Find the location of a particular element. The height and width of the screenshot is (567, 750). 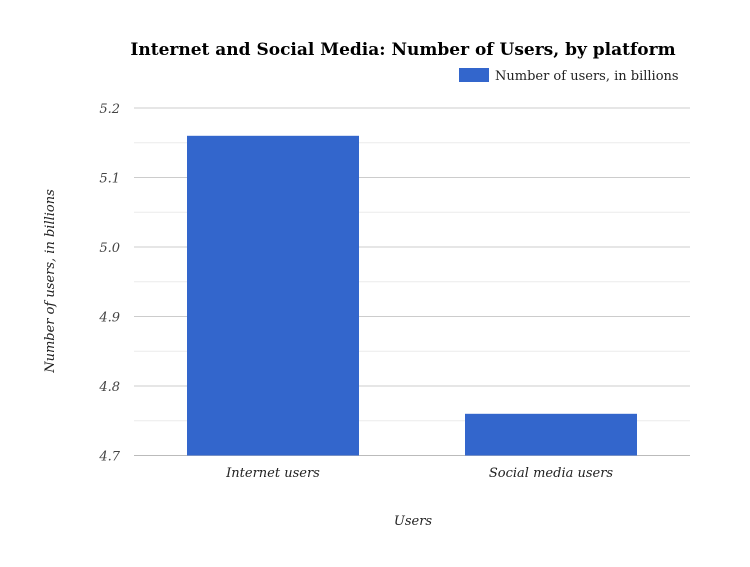

y-tick-label: 4.7 is located at coordinates (109, 457).